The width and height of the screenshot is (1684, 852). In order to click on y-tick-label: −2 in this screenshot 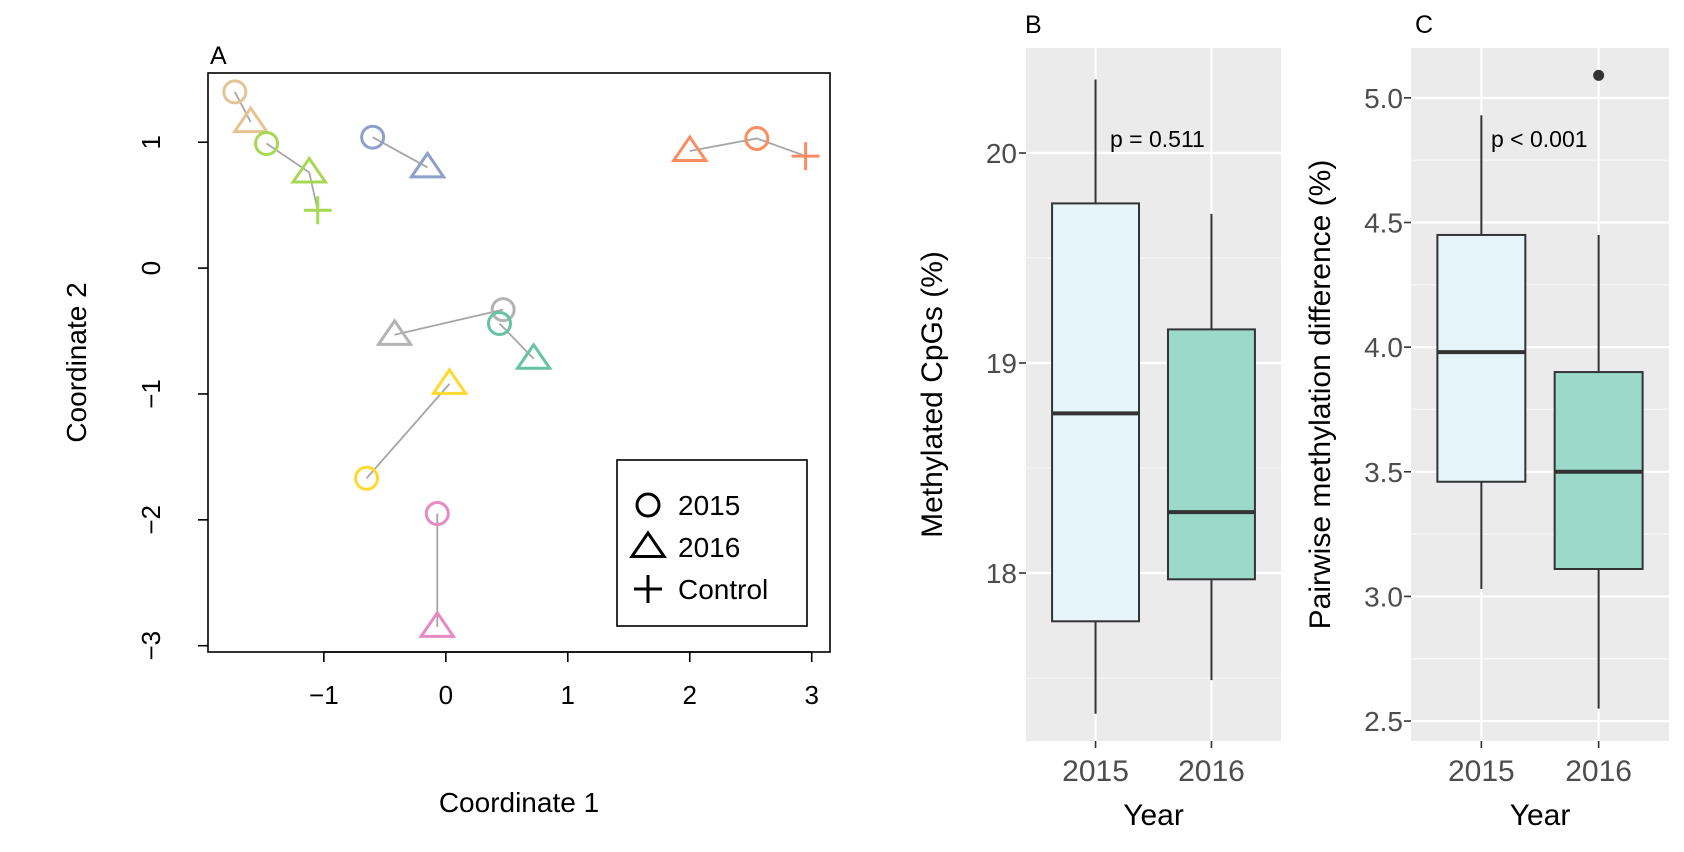, I will do `click(151, 520)`.